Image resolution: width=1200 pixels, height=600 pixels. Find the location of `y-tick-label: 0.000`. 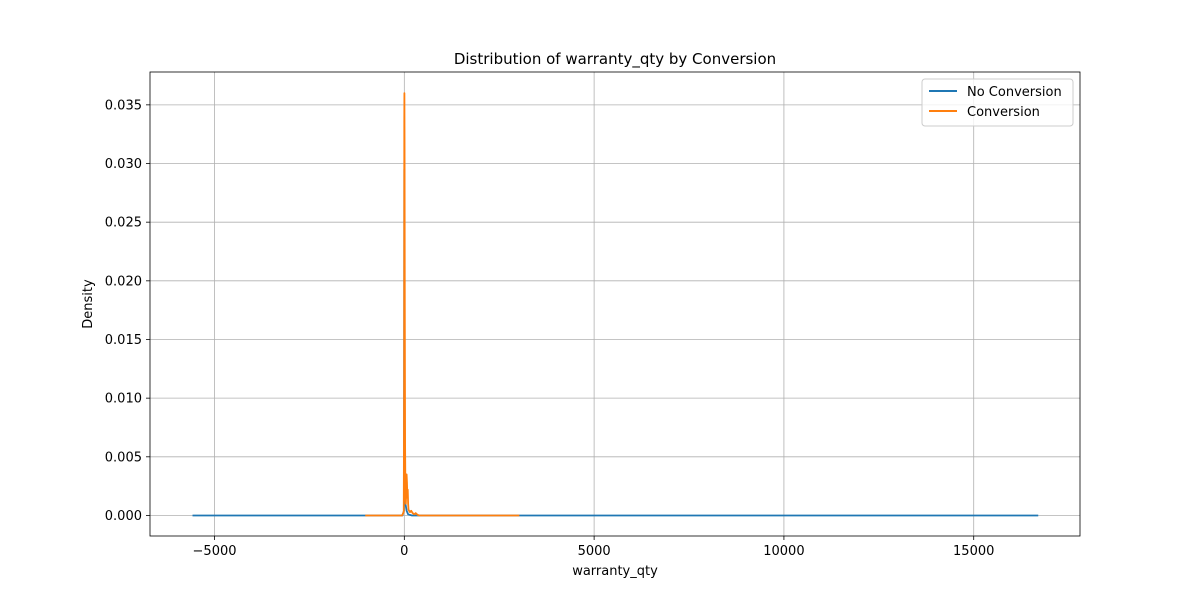

y-tick-label: 0.000 is located at coordinates (123, 516).